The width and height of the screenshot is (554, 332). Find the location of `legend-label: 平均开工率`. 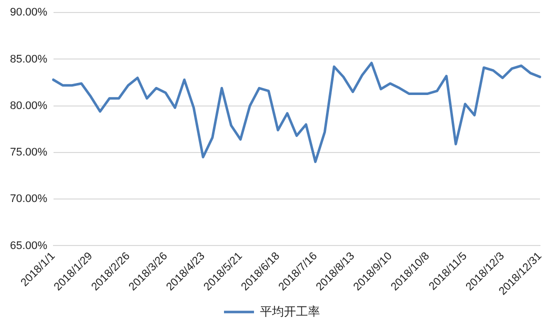

legend-label: 平均开工率 is located at coordinates (290, 311).